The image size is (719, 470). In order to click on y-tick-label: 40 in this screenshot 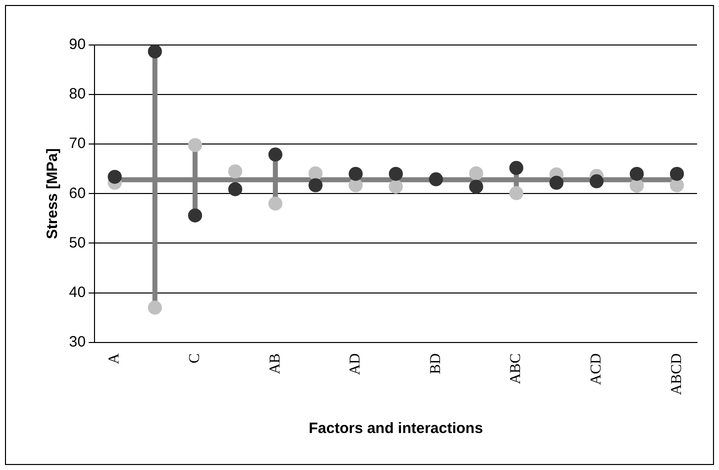, I will do `click(77, 292)`.